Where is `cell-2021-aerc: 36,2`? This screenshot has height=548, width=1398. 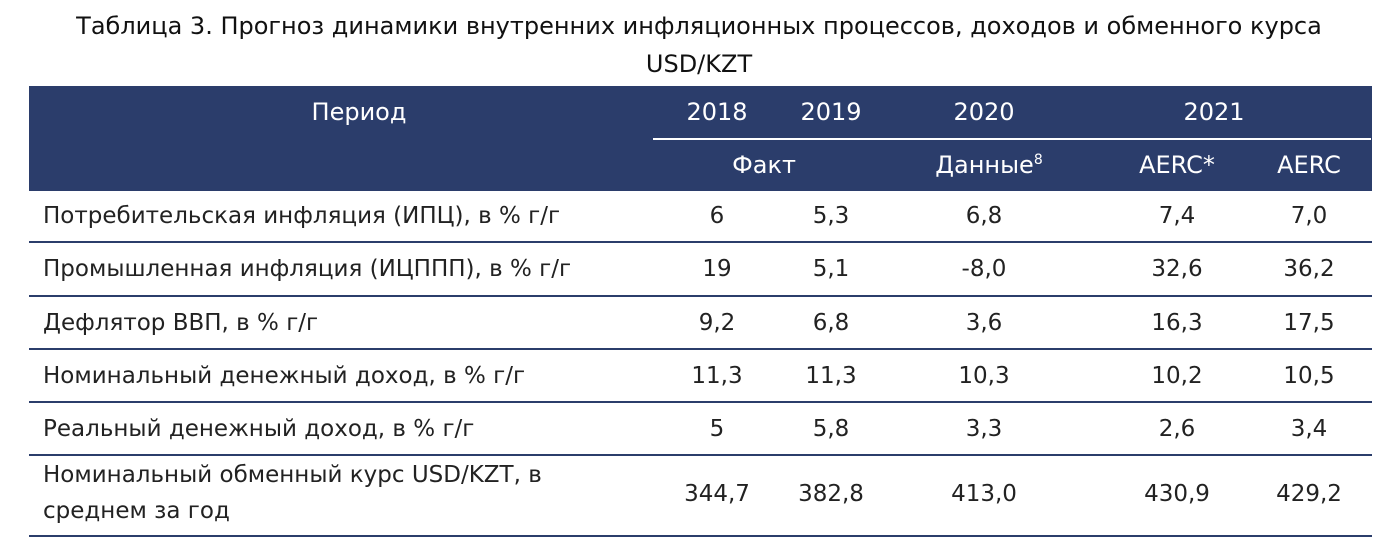 cell-2021-aerc: 36,2 is located at coordinates (1309, 269).